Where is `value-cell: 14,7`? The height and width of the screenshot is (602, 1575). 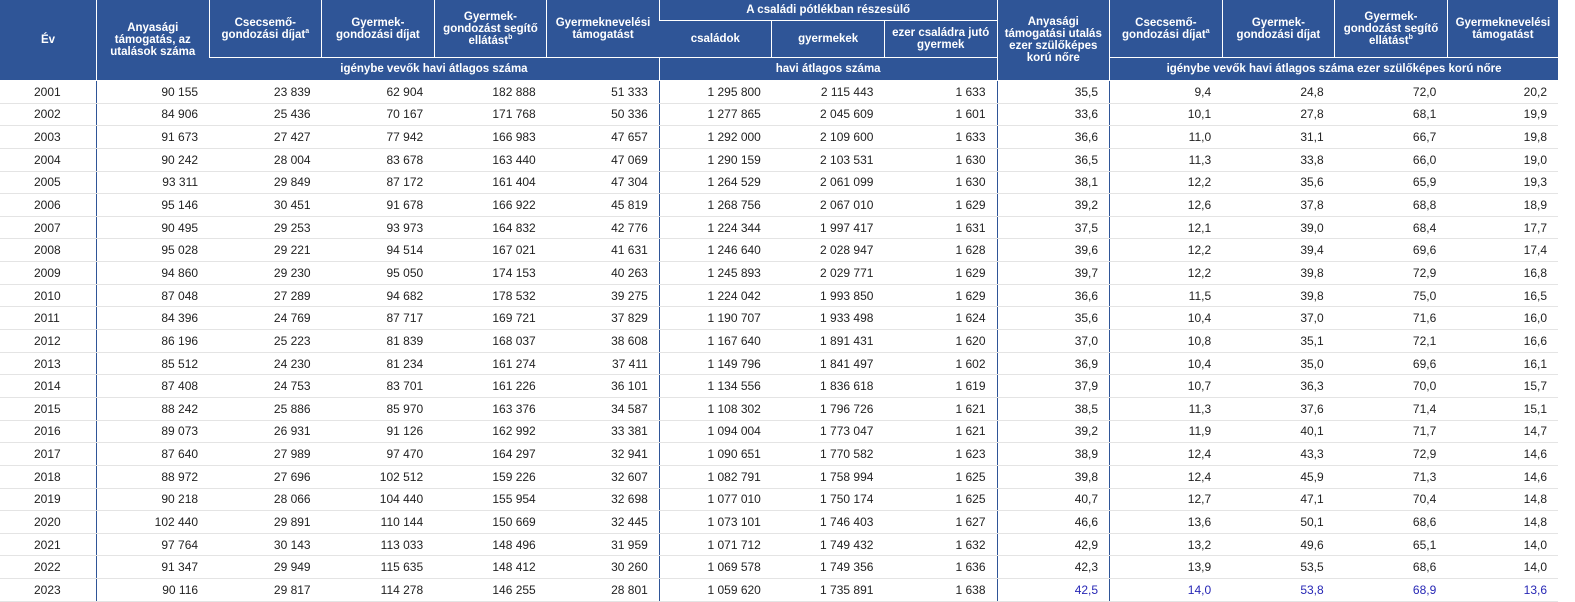 value-cell: 14,7 is located at coordinates (1502, 432).